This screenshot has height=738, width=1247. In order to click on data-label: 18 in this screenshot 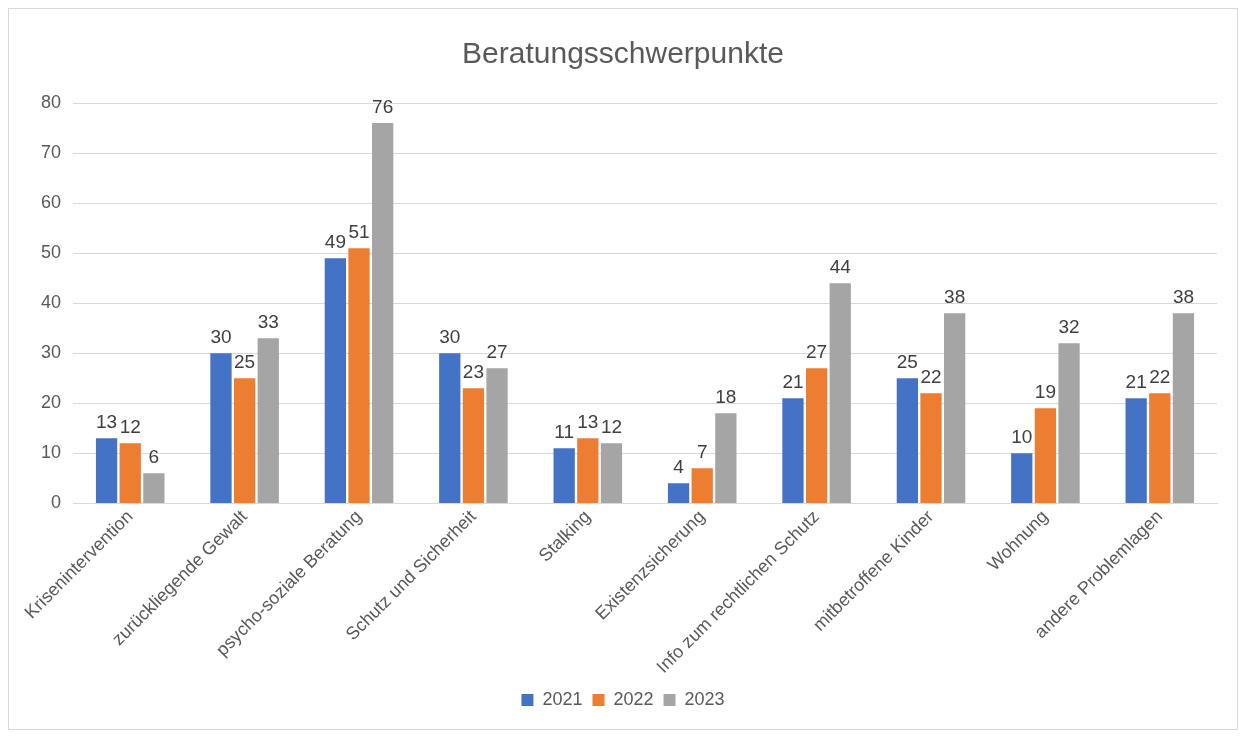, I will do `click(726, 397)`.